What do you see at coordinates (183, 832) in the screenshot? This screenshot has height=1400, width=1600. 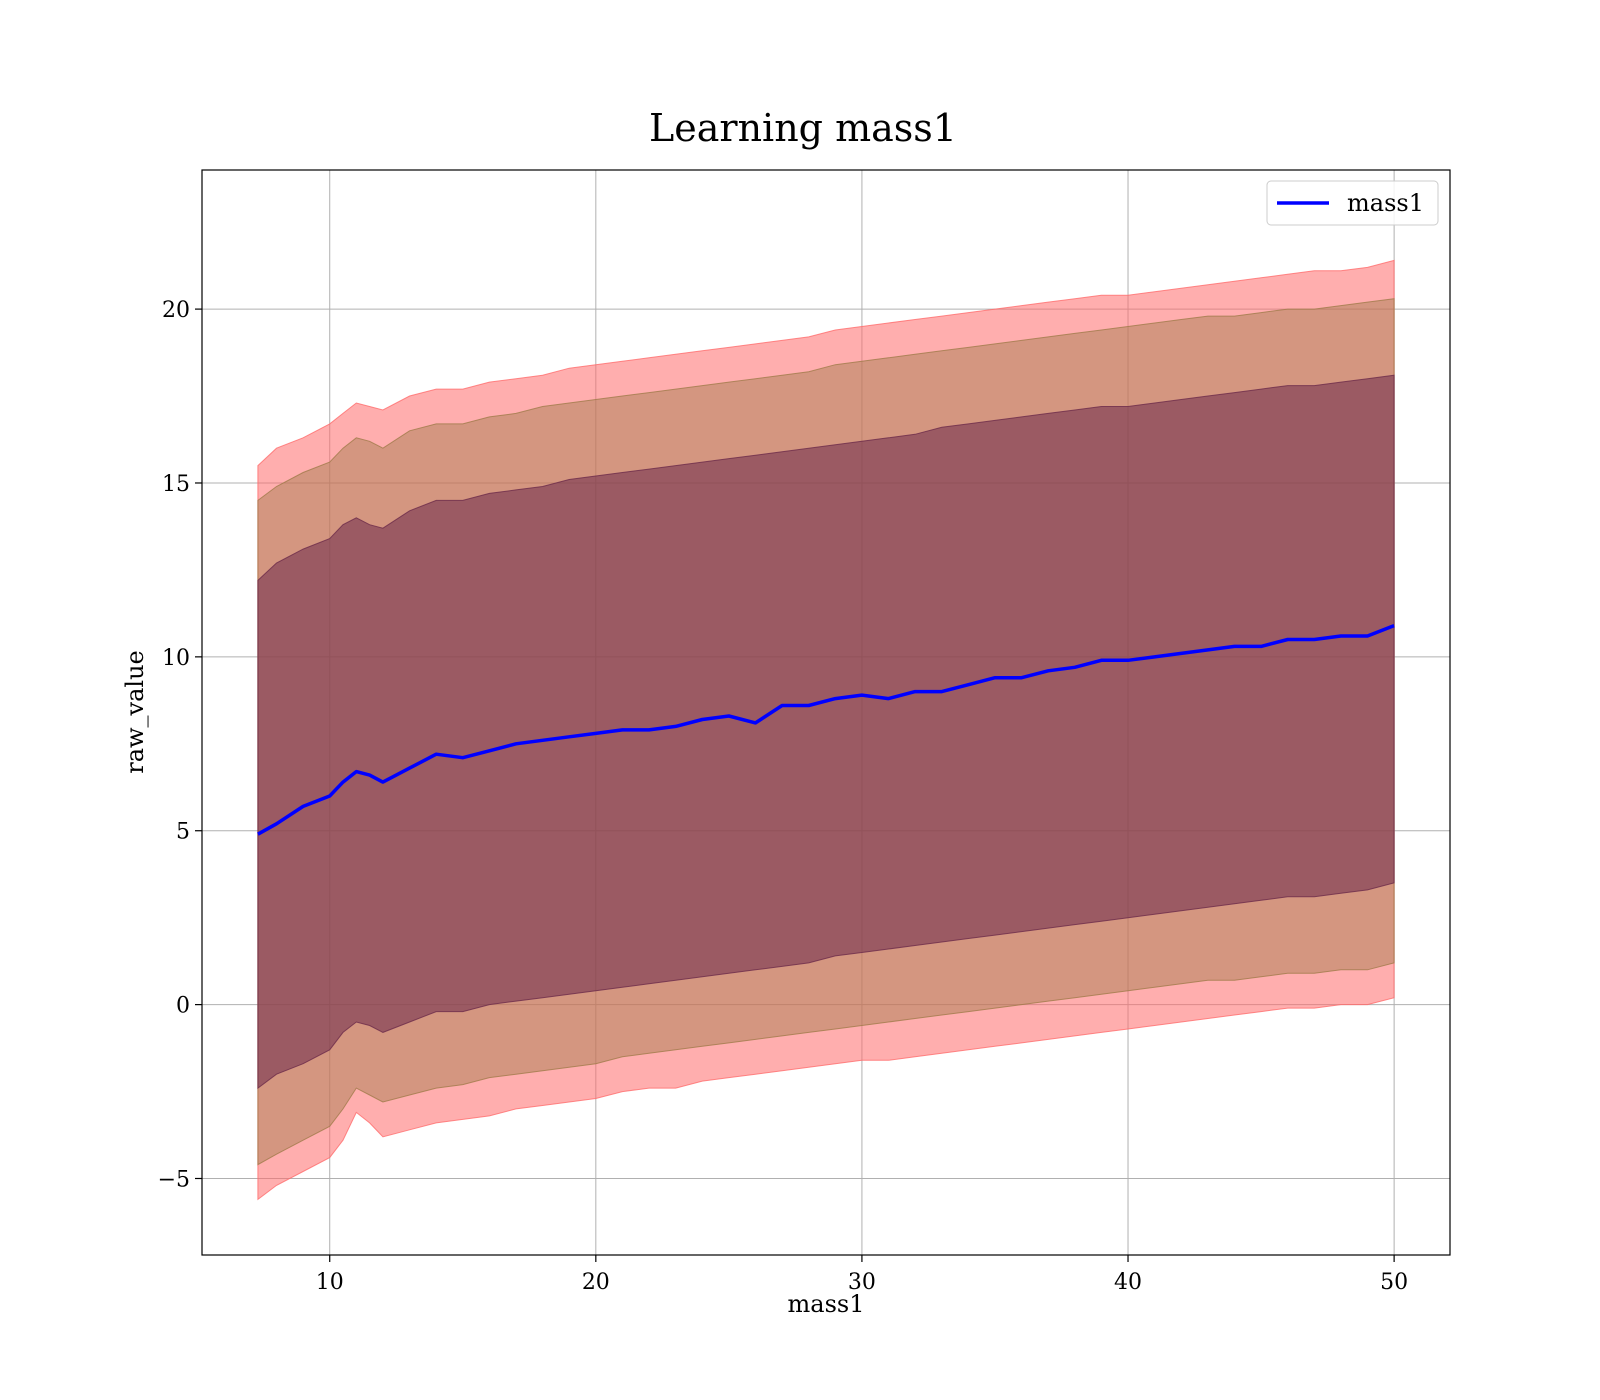 I see `y-tick-label: 5` at bounding box center [183, 832].